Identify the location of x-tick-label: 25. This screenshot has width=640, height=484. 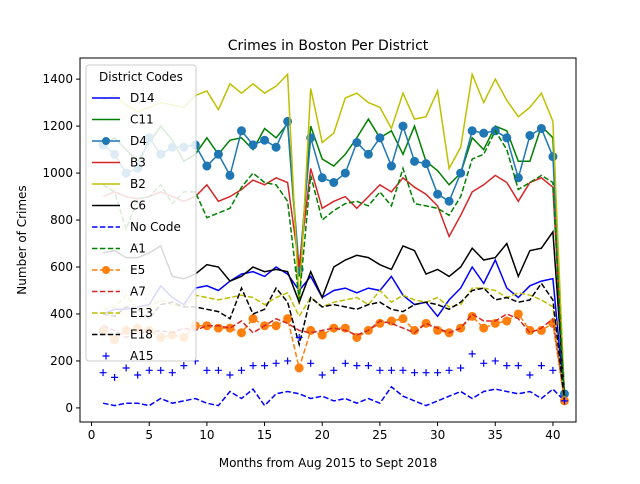
(379, 435).